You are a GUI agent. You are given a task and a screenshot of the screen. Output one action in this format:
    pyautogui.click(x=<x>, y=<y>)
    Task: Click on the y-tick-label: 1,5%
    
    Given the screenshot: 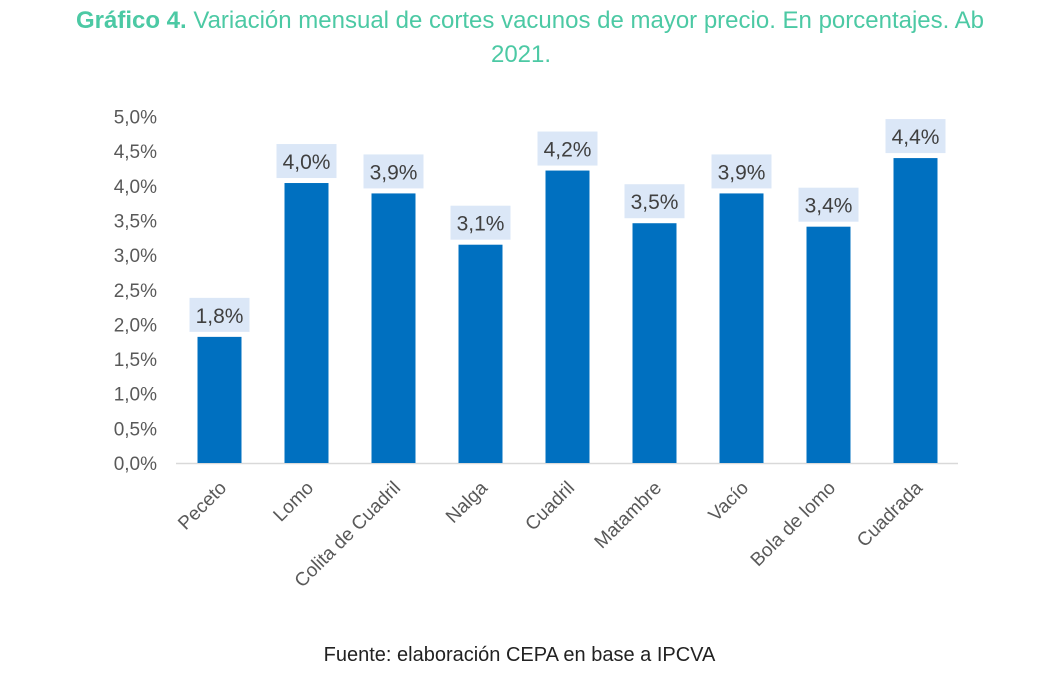 What is the action you would take?
    pyautogui.click(x=135, y=360)
    